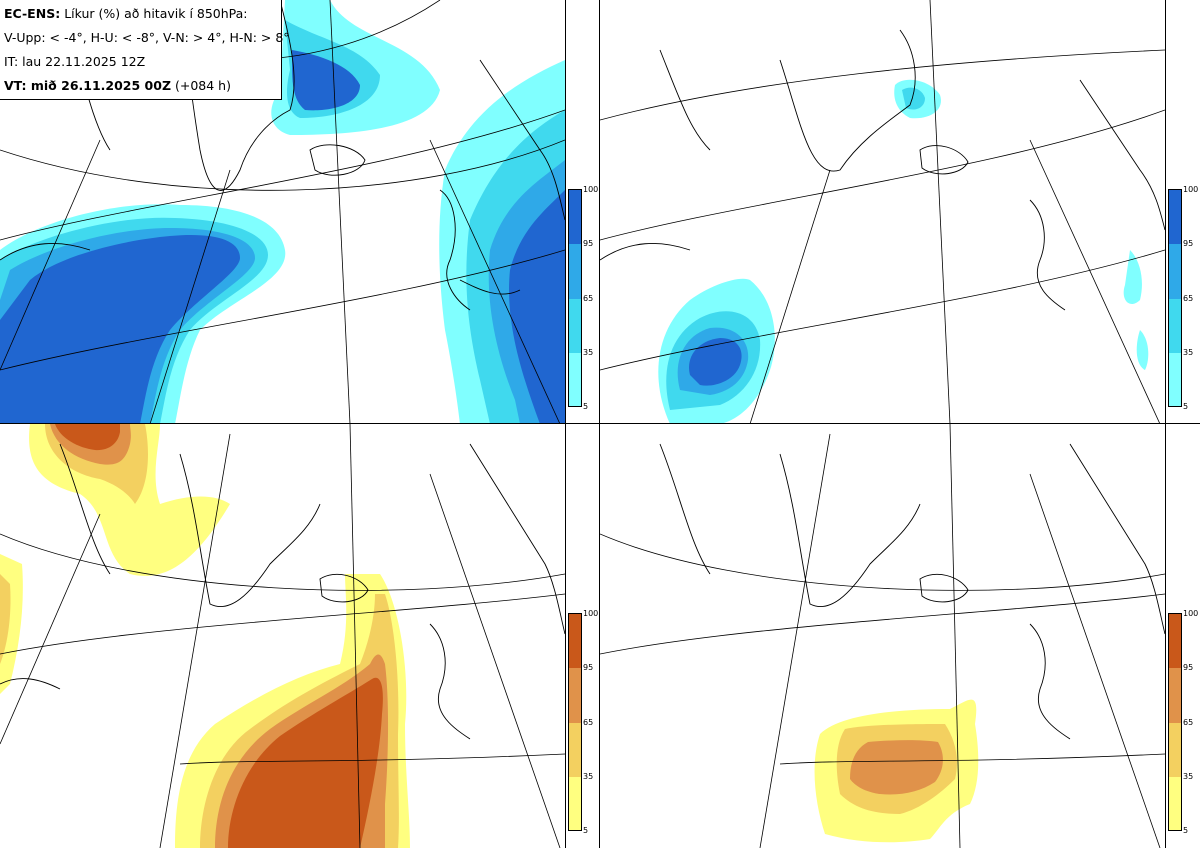 This screenshot has height=848, width=1200. I want to click on vertical-divider-far-right, so click(1165, 424).